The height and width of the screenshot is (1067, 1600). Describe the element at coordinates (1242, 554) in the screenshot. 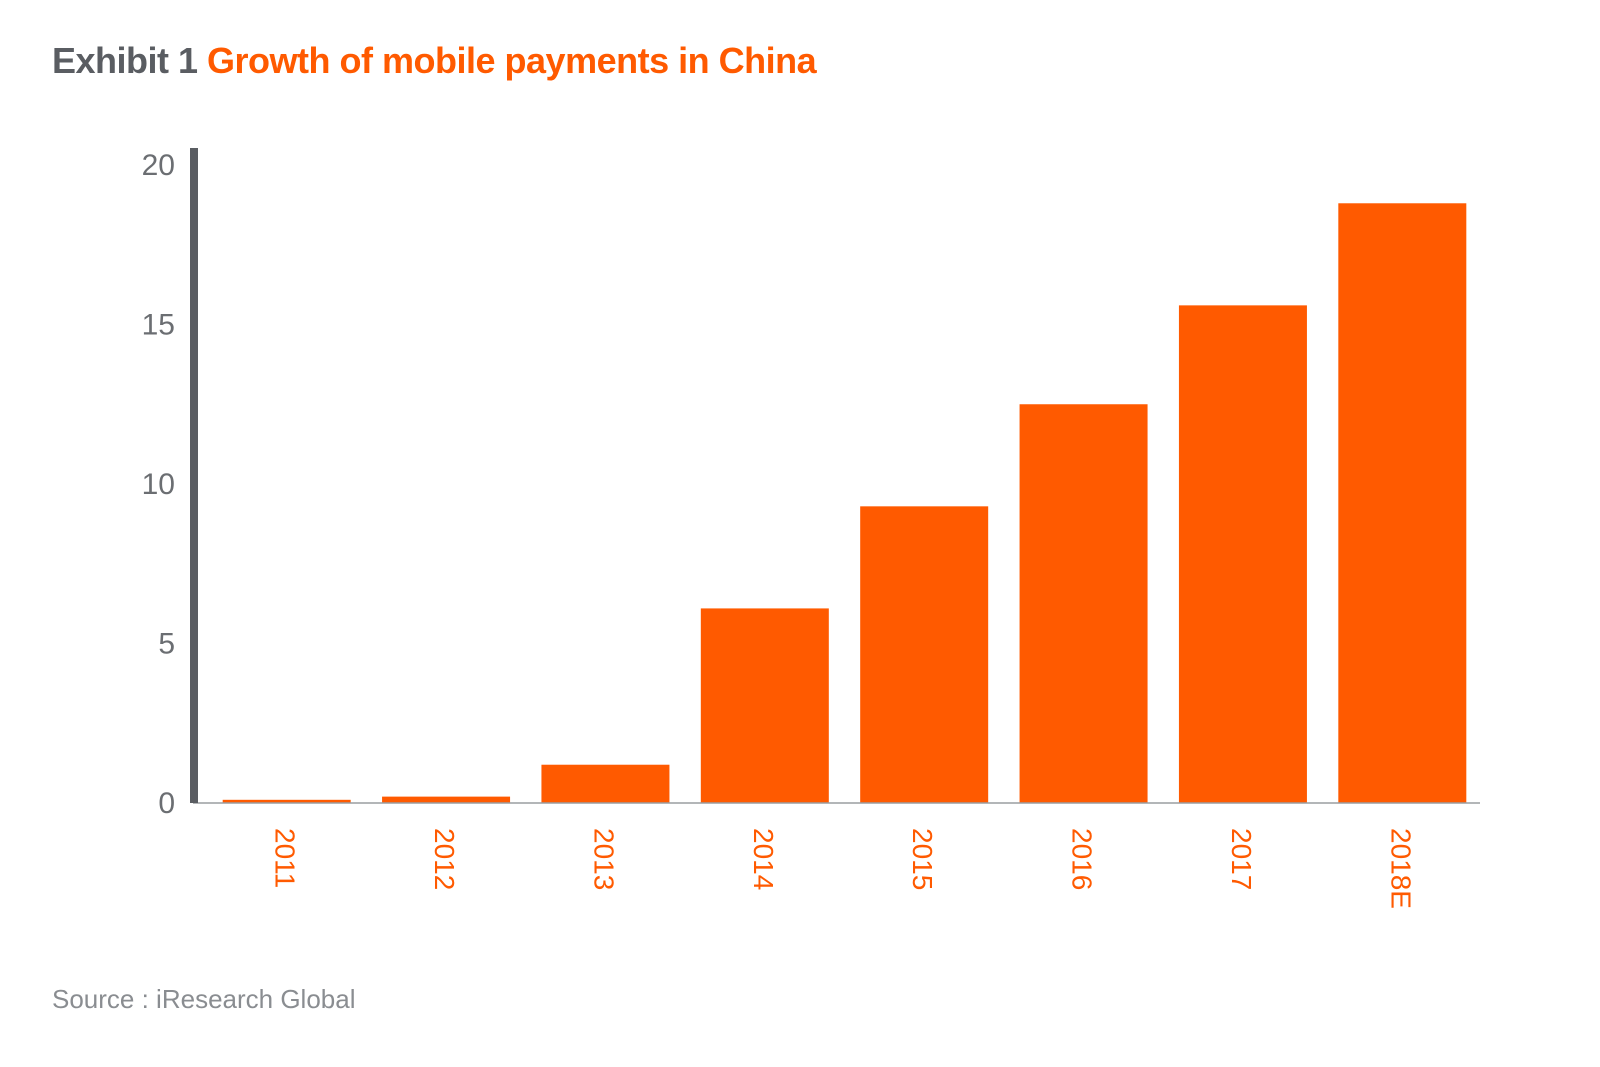

I see `bar-2017` at that location.